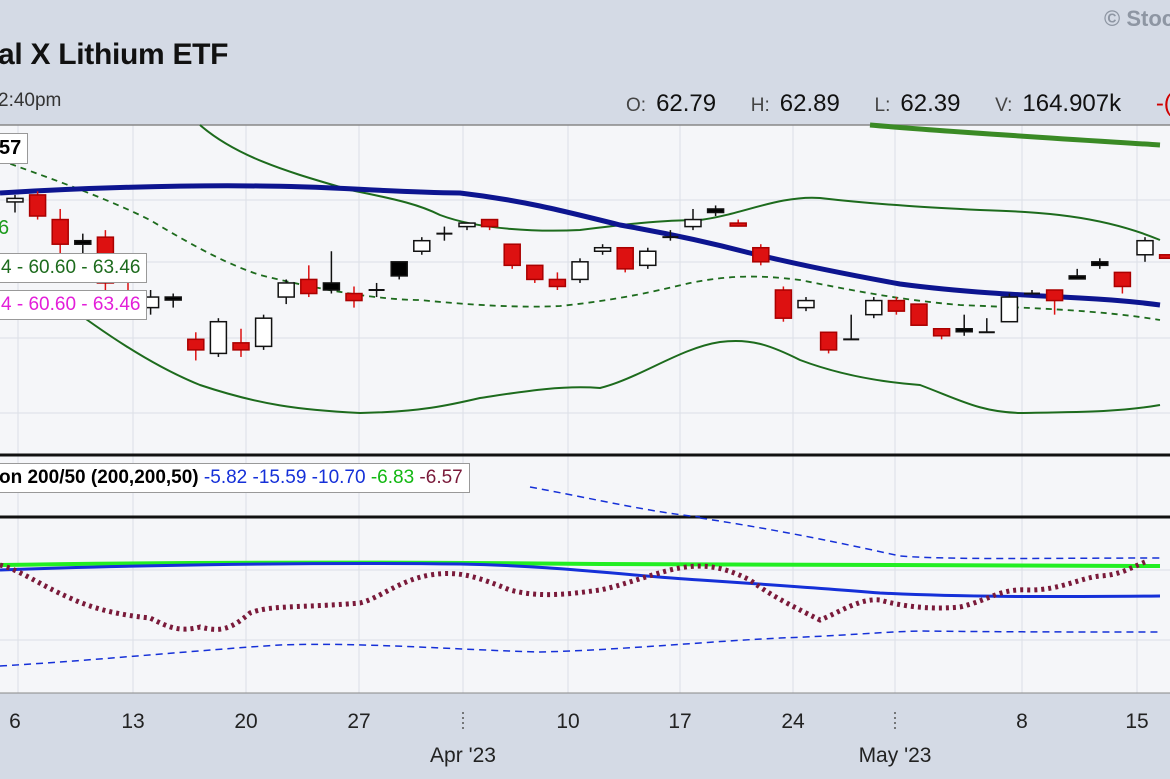 The width and height of the screenshot is (1170, 779). Describe the element at coordinates (898, 104) in the screenshot. I see `ohlc-readout: O: 62.79 H: 62.89 L: 62.39 V: 164.907k -(` at that location.